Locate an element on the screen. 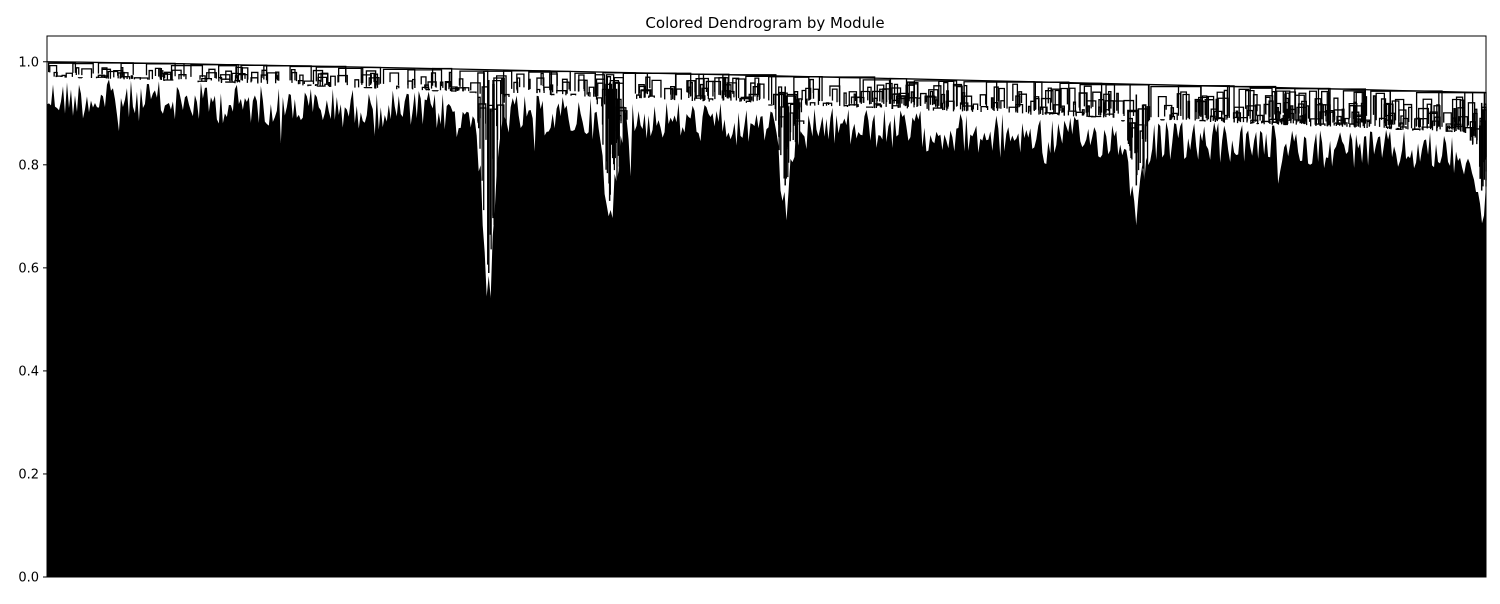 The image size is (1500, 604). y-tick-label: 0.2 is located at coordinates (28, 474).